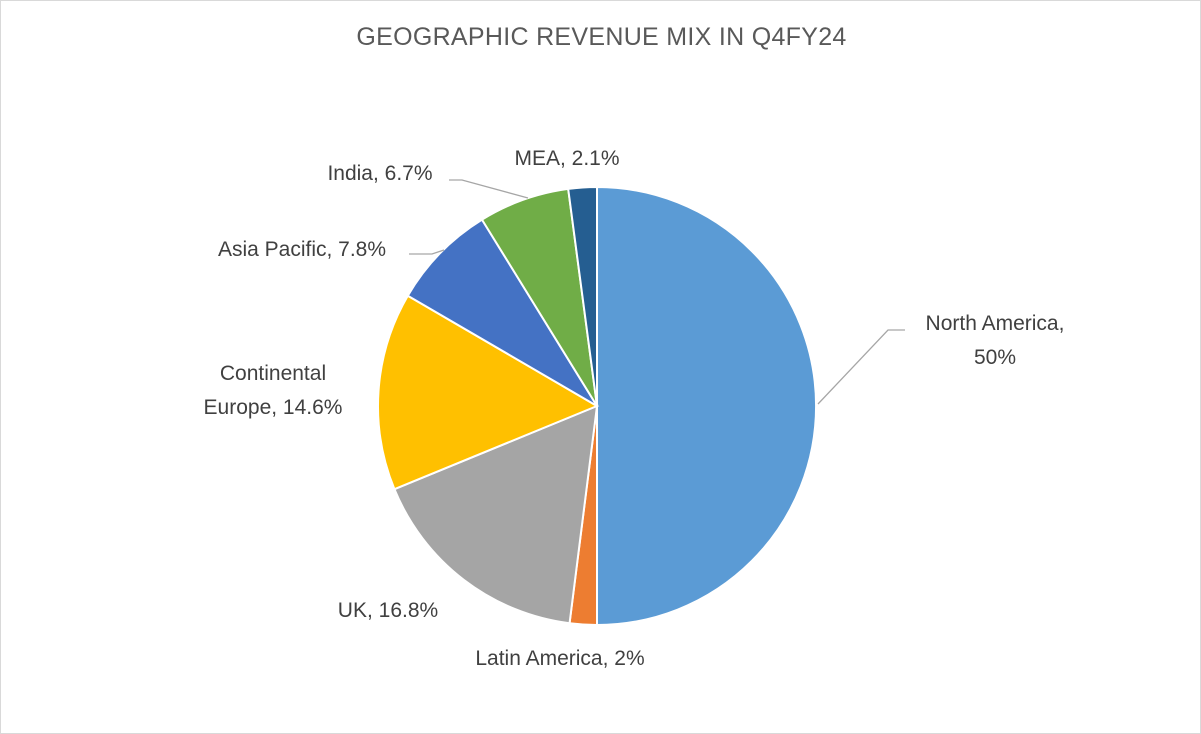  What do you see at coordinates (601, 37) in the screenshot?
I see `chart-title: GEOGRAPHIC REVENUE MIX IN Q4FY24` at bounding box center [601, 37].